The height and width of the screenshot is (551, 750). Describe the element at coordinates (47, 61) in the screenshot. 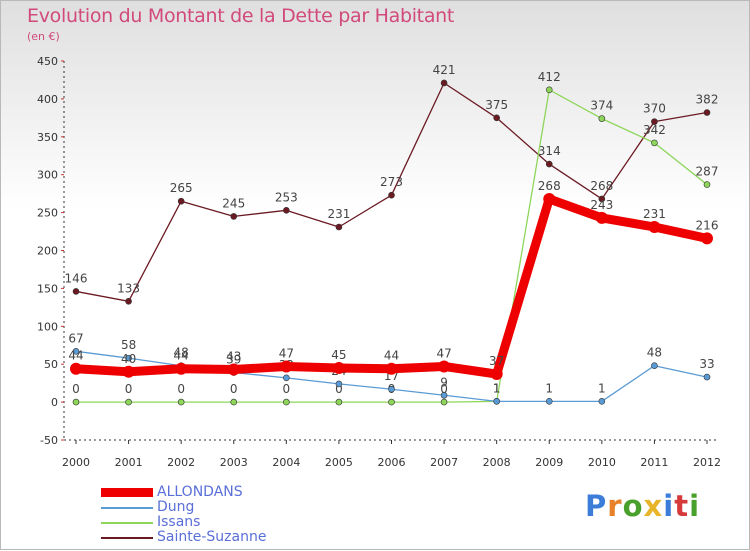

I see `y-tick-label: 450` at that location.